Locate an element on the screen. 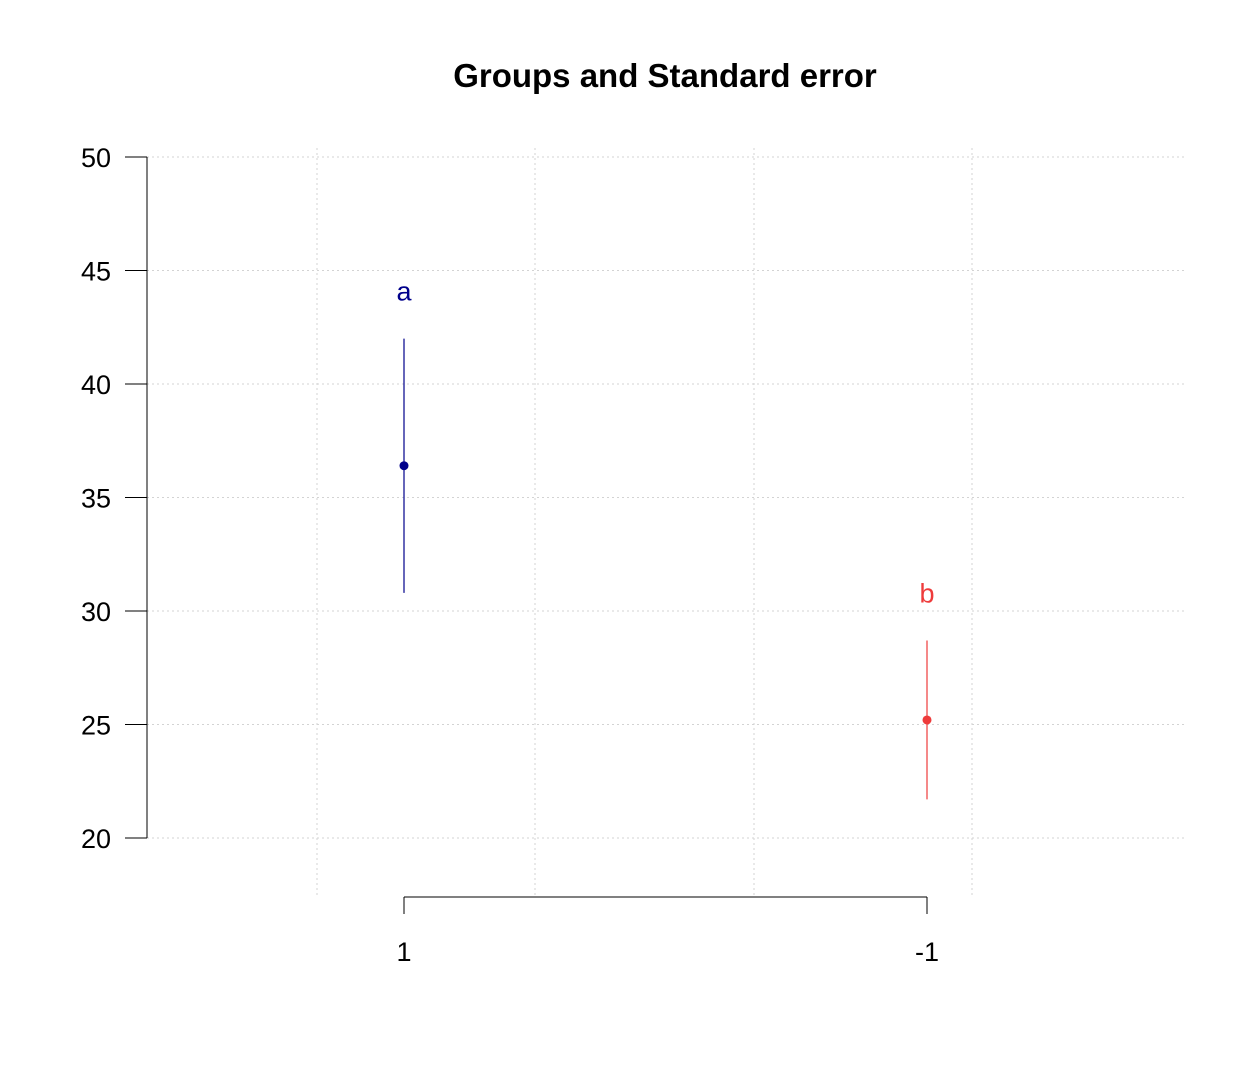  y-tick-label: 50 is located at coordinates (96, 158).